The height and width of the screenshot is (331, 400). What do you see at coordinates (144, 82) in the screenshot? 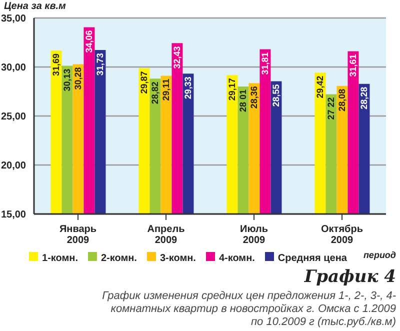
I see `data-label: 29,87` at bounding box center [144, 82].